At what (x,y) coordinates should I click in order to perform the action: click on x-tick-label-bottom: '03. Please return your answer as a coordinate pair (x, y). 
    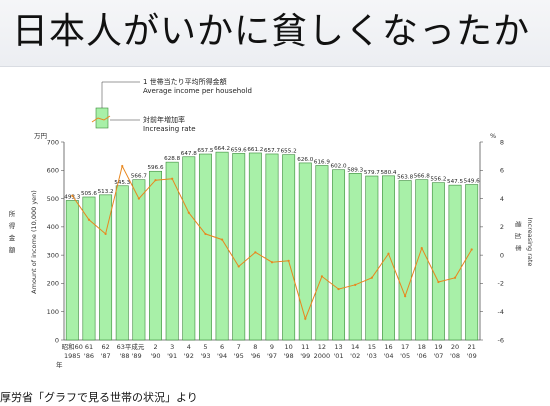
    Looking at the image, I should click on (372, 356).